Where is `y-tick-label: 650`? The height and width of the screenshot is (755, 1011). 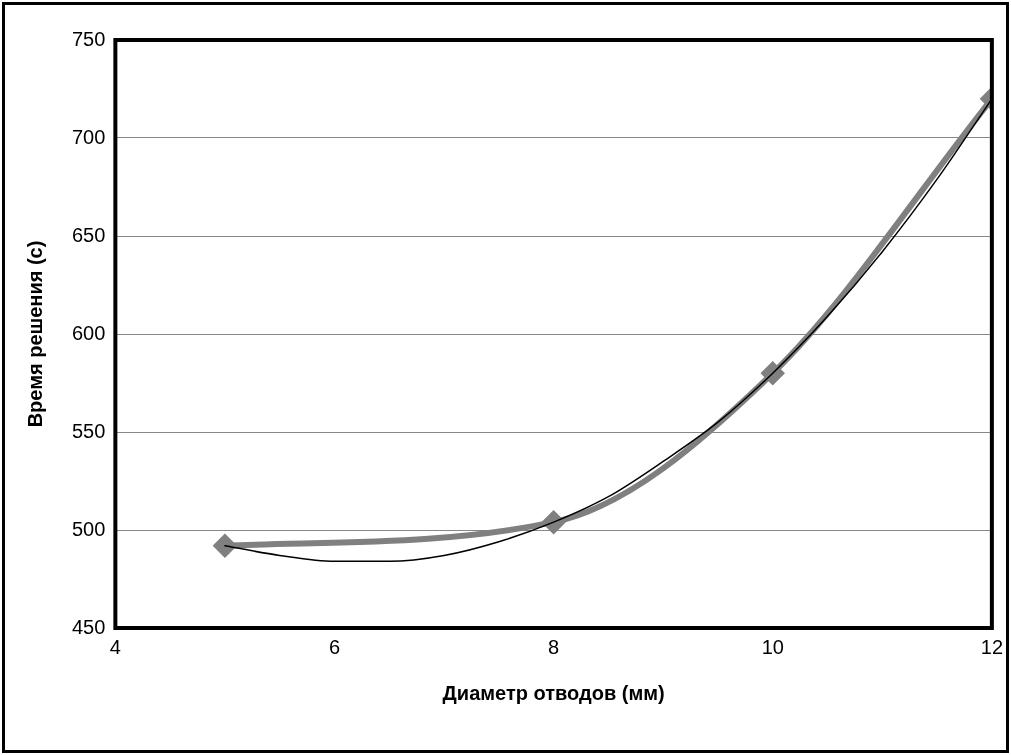 y-tick-label: 650 is located at coordinates (88, 234).